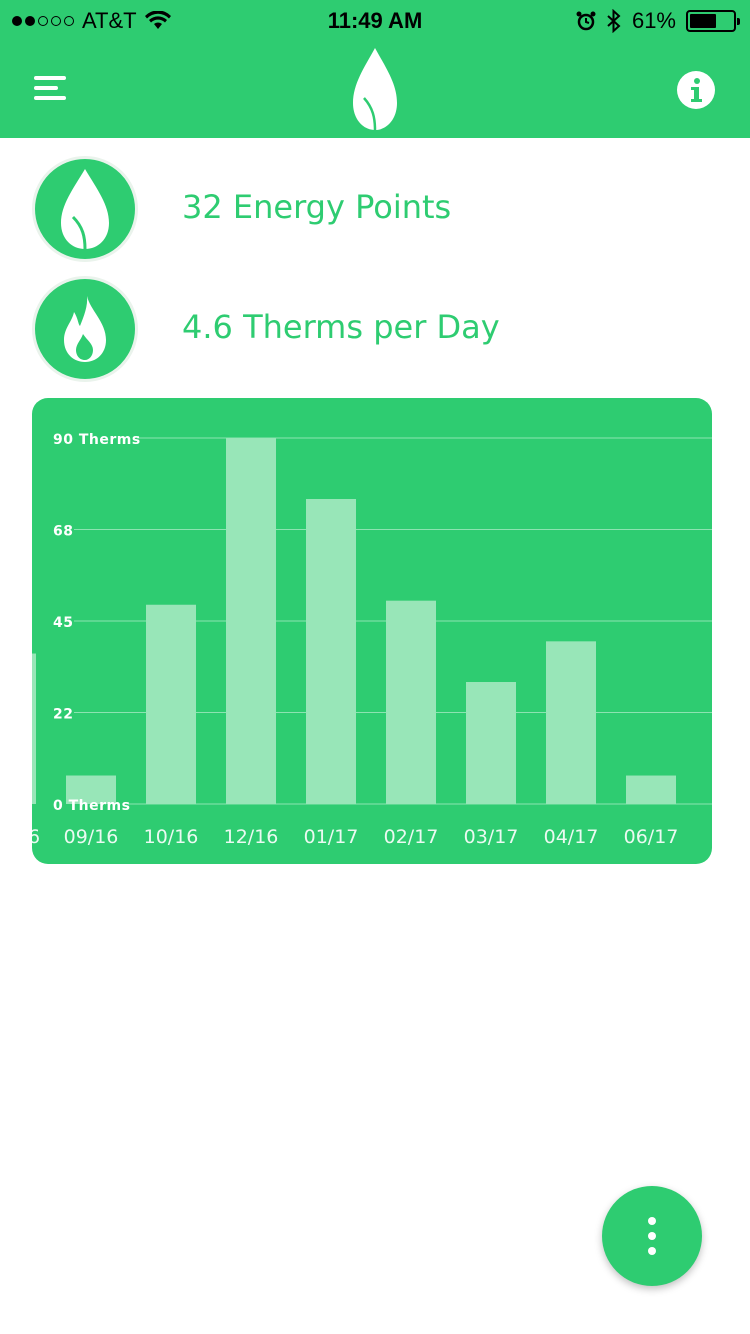 The height and width of the screenshot is (1334, 750). I want to click on energy-points-row: 32 Energy Points, so click(377, 209).